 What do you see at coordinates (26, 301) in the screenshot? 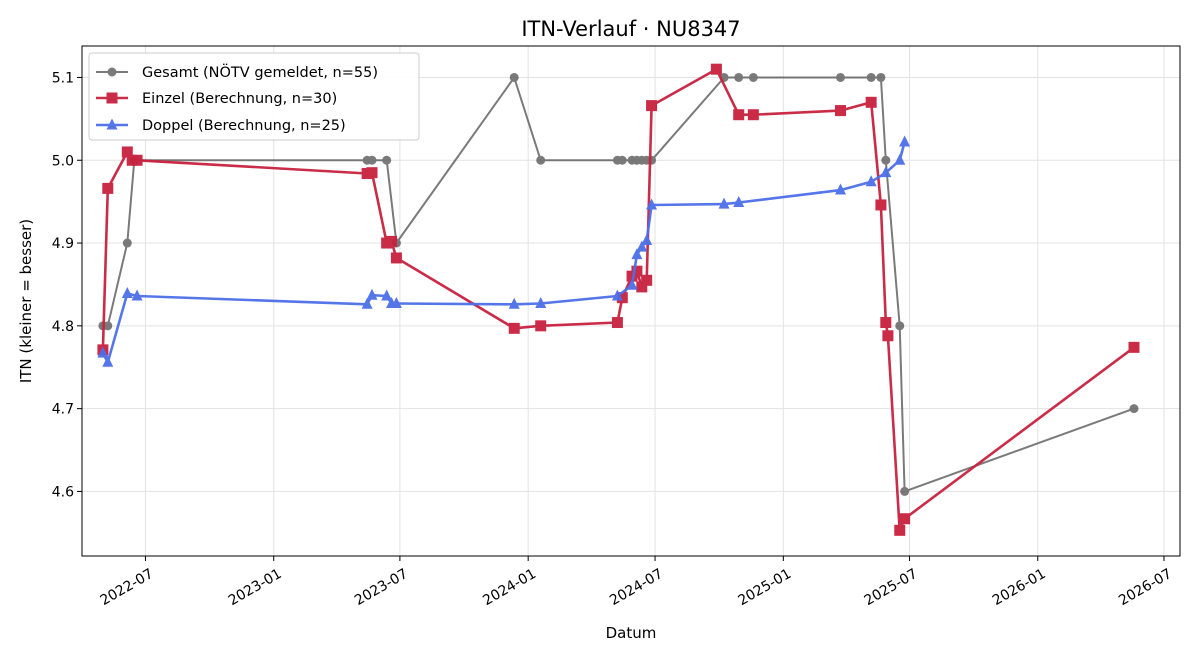
I see `y-axis-label: ITN (kleiner = besser)` at bounding box center [26, 301].